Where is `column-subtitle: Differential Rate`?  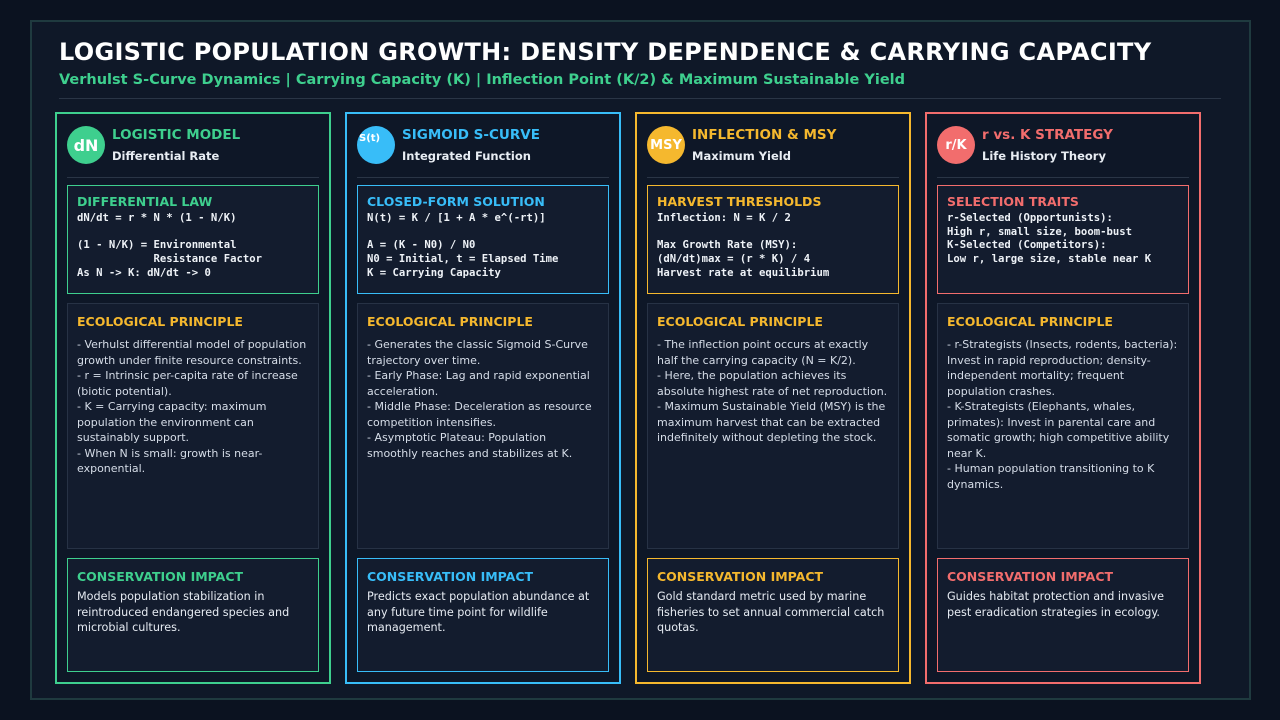 column-subtitle: Differential Rate is located at coordinates (166, 156).